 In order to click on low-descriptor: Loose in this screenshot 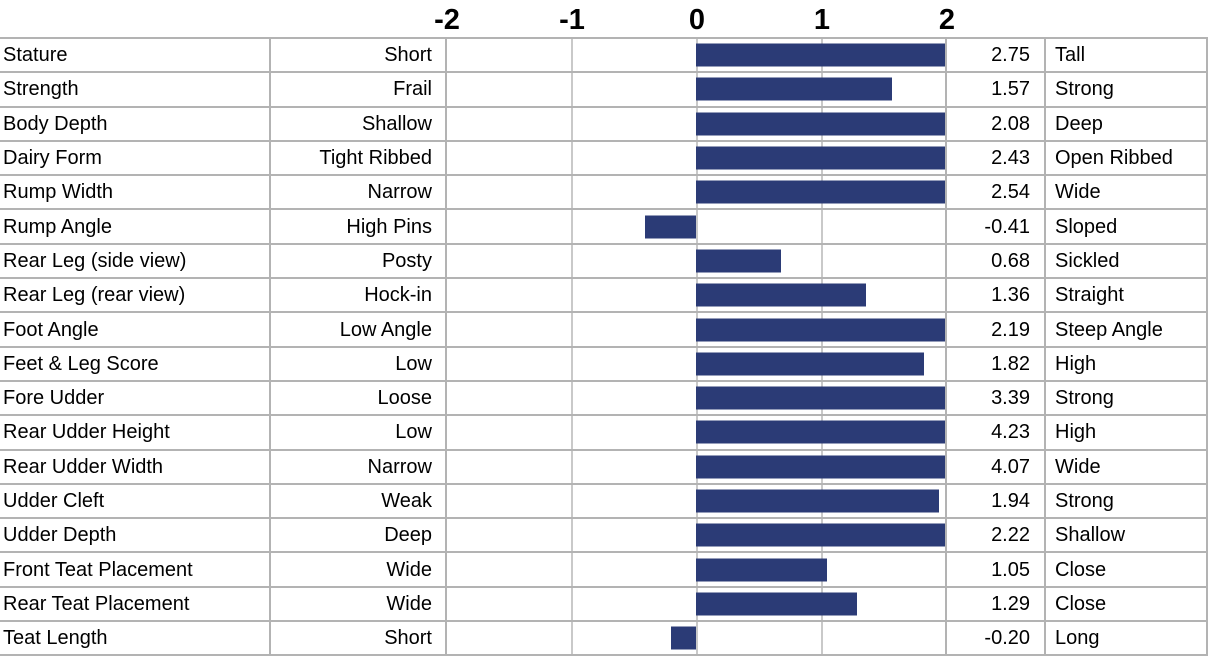, I will do `click(359, 398)`.